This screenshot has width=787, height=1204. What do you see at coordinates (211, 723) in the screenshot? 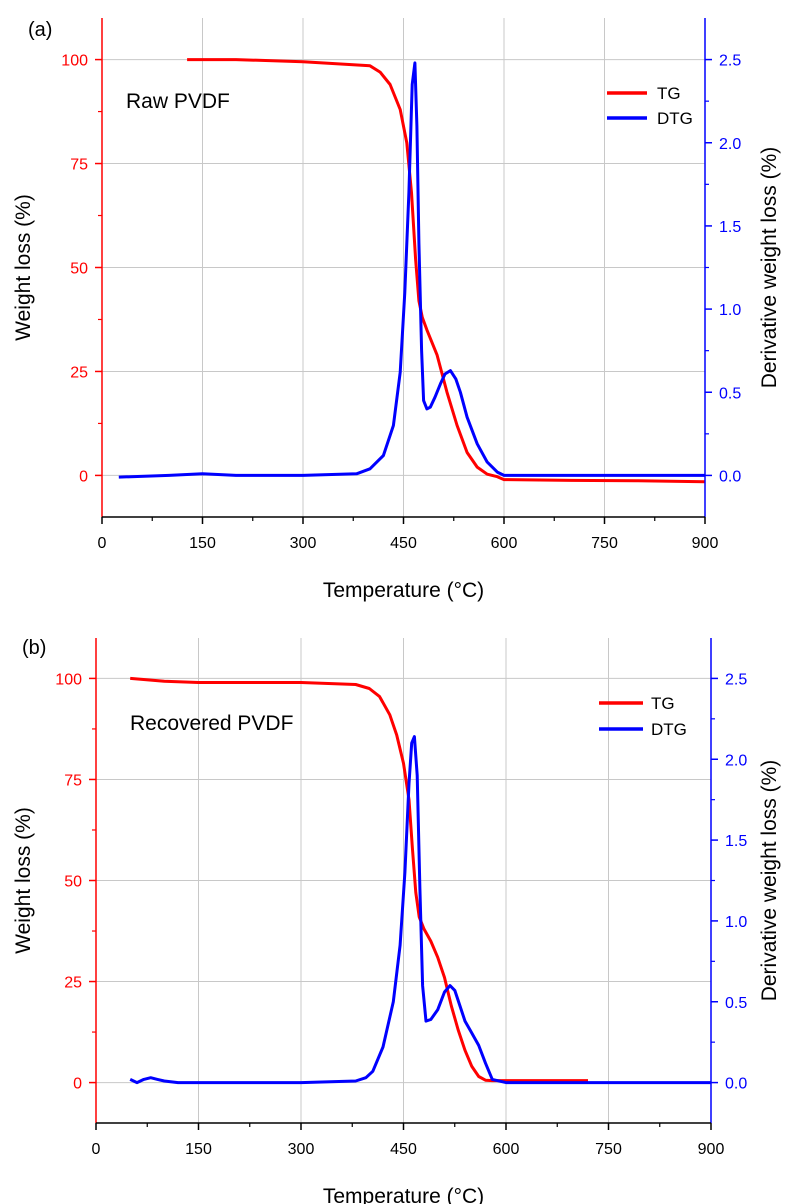
I see `sample-annotation: Recovered PVDF` at bounding box center [211, 723].